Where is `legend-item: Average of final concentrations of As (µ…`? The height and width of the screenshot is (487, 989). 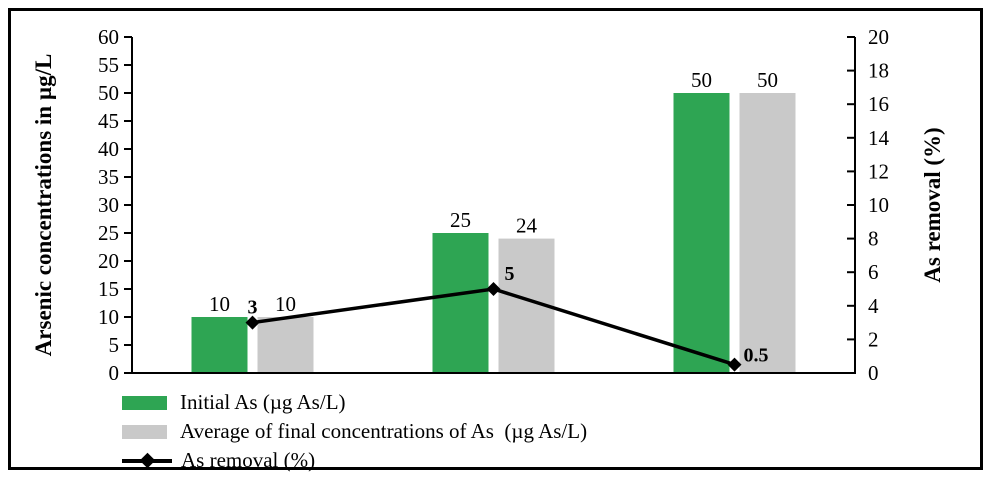
legend-item: Average of final concentrations of As (µ… is located at coordinates (354, 431).